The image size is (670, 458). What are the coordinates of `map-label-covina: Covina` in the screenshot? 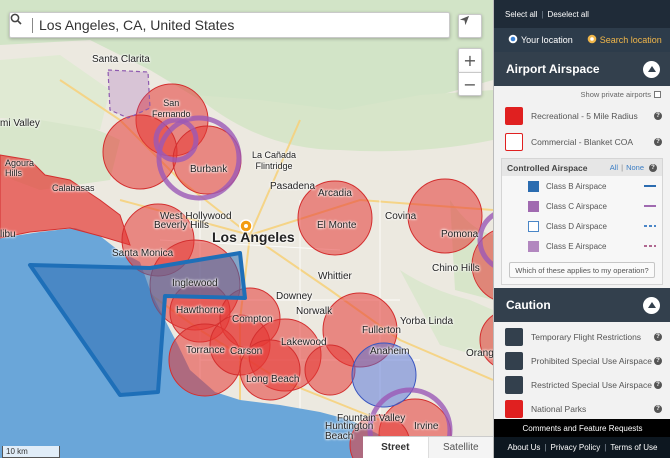 It's located at (401, 216).